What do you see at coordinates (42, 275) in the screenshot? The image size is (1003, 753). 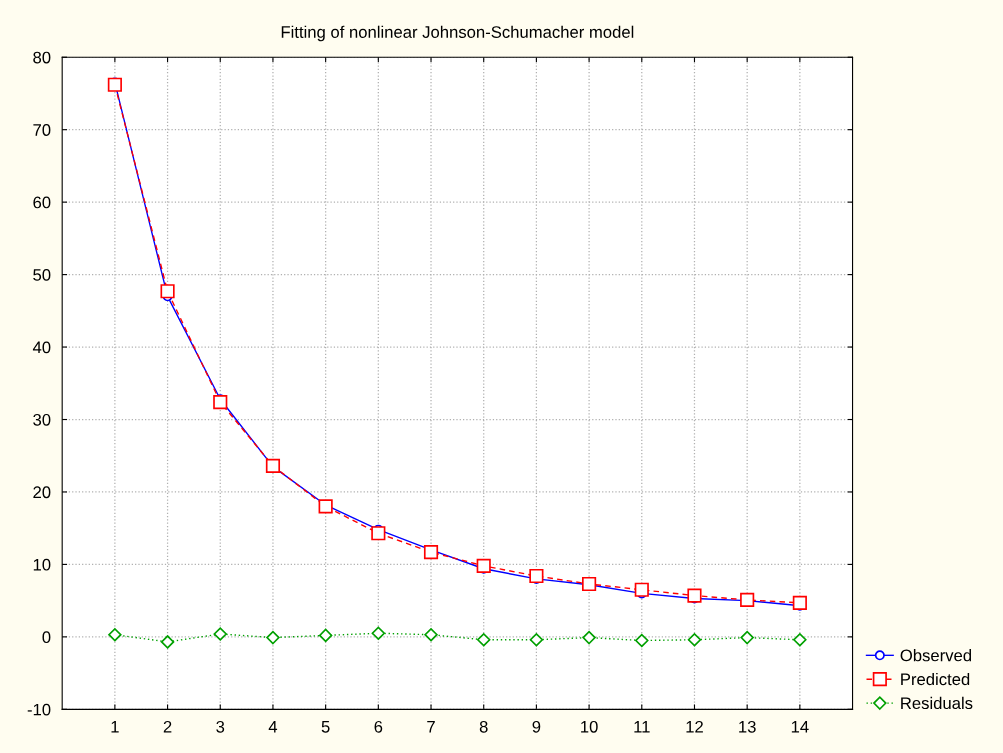 I see `y-tick-label: 50` at bounding box center [42, 275].